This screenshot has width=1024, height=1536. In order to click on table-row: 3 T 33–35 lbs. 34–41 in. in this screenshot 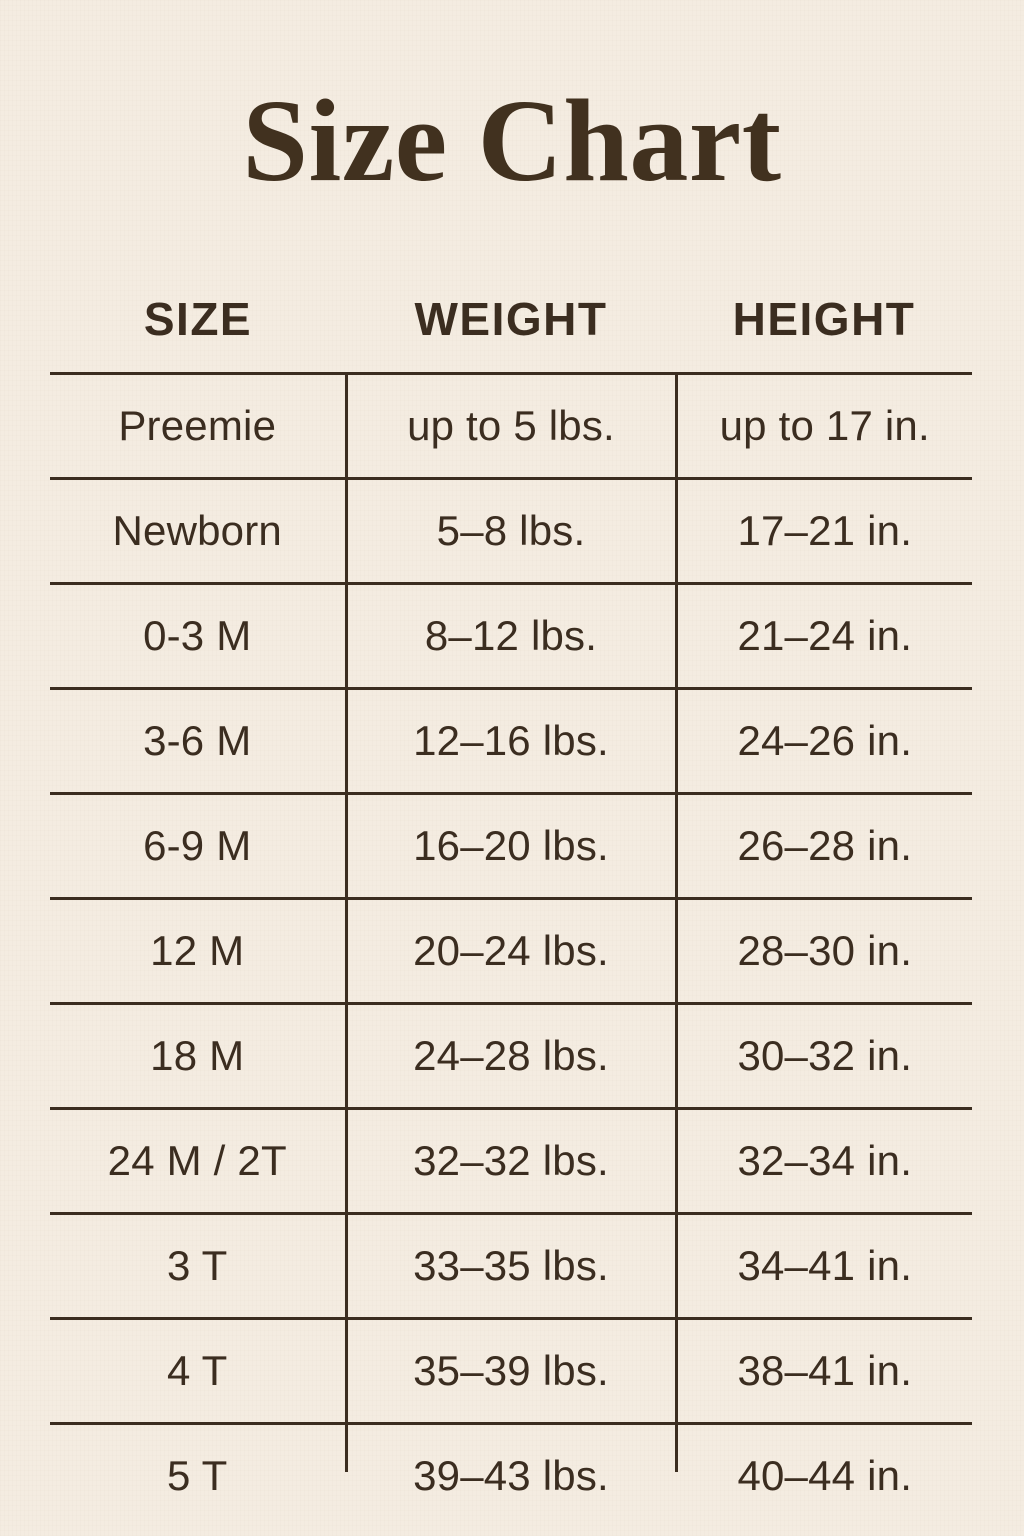, I will do `click(511, 1265)`.